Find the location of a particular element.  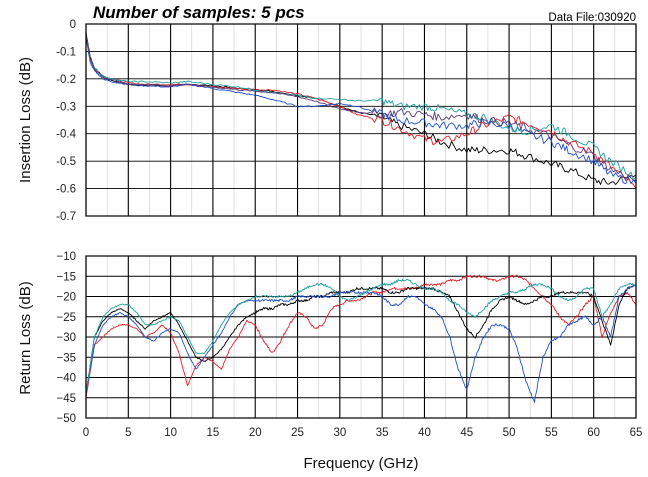

rl-y-tick-label: −30 is located at coordinates (66, 338).